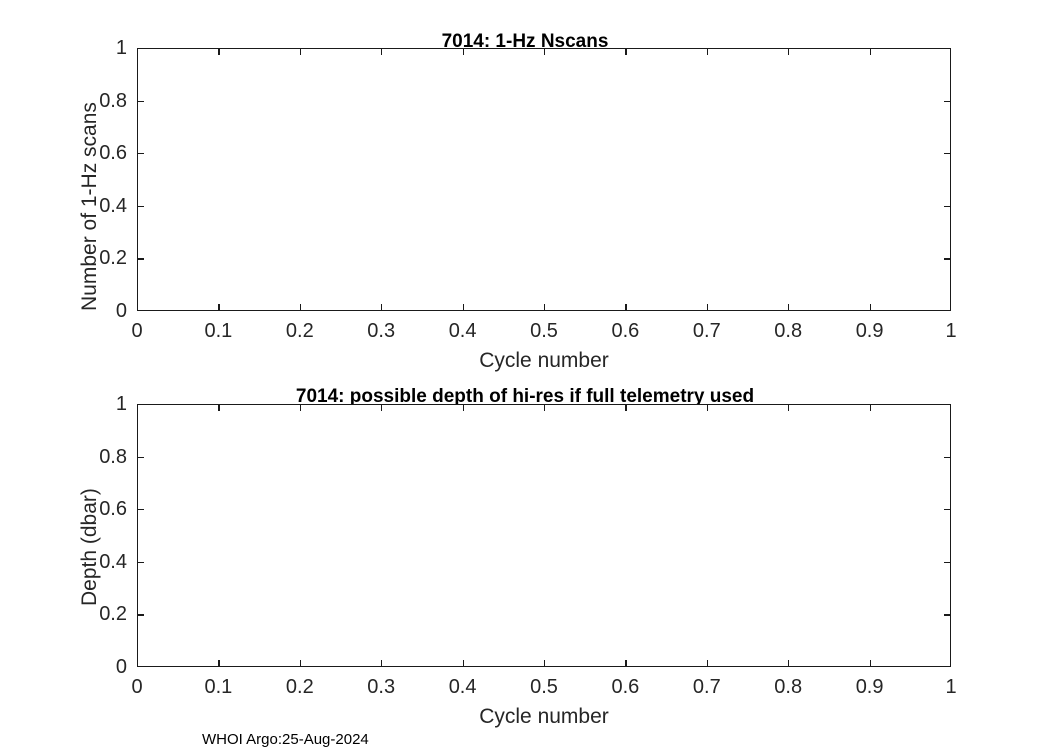 The width and height of the screenshot is (1050, 750). Describe the element at coordinates (462, 687) in the screenshot. I see `bottom-plot-xticklabel: 0.4` at that location.